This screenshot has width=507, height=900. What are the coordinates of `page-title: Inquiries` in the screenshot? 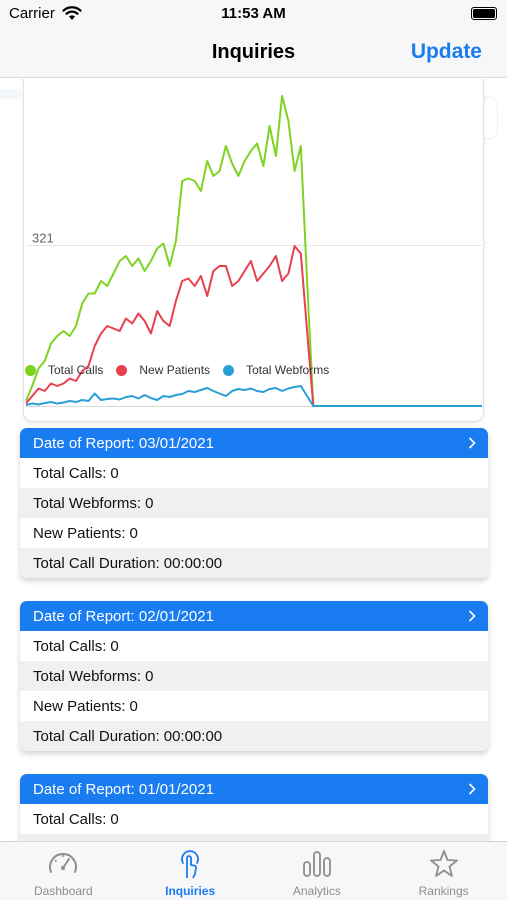 It's located at (253, 52).